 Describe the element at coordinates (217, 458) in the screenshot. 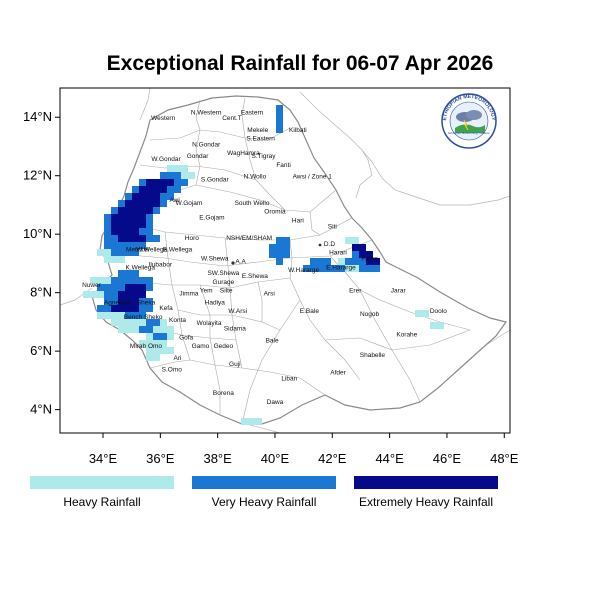

I see `x-tick-label: 38°E` at that location.